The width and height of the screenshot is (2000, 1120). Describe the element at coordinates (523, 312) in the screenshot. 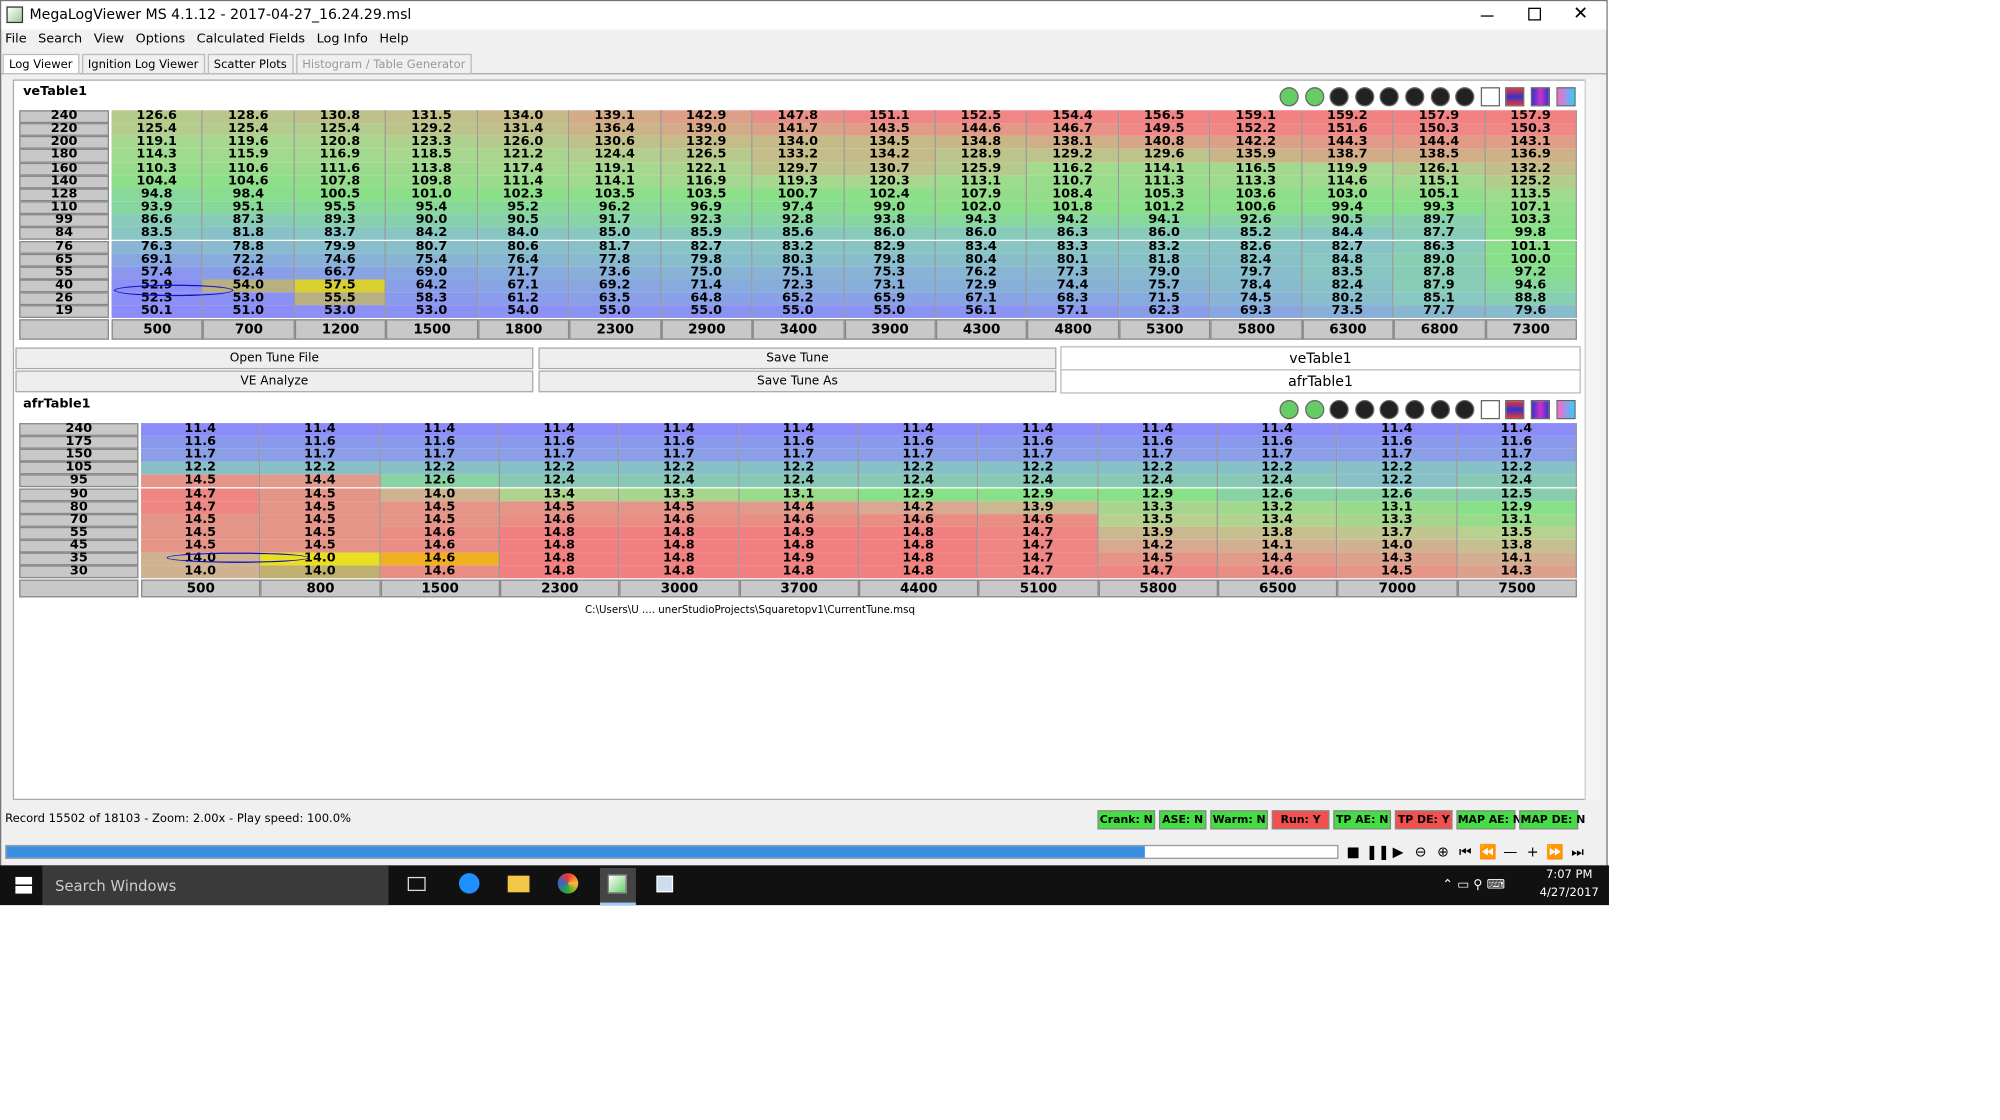

I see `table-cell: 54.0` at that location.